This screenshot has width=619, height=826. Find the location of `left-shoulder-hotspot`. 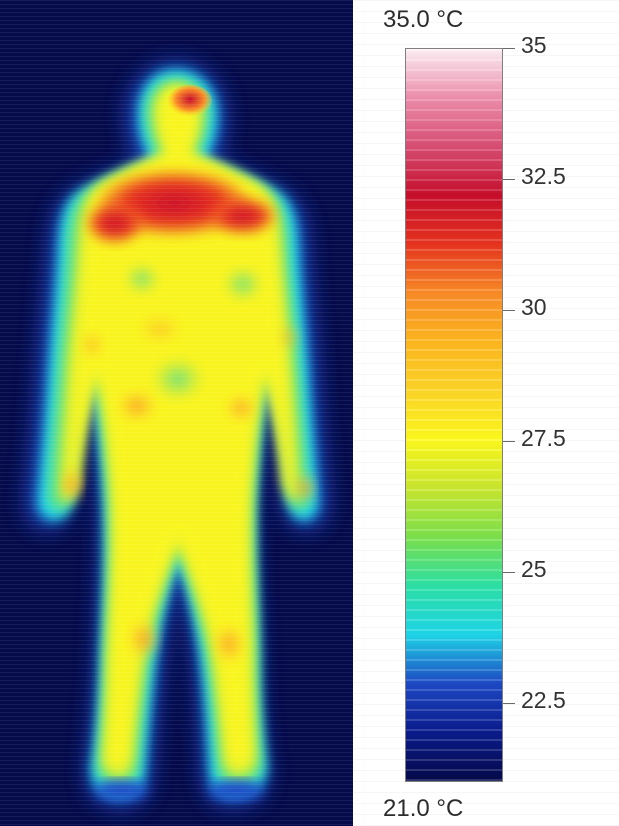

left-shoulder-hotspot is located at coordinates (115, 223).